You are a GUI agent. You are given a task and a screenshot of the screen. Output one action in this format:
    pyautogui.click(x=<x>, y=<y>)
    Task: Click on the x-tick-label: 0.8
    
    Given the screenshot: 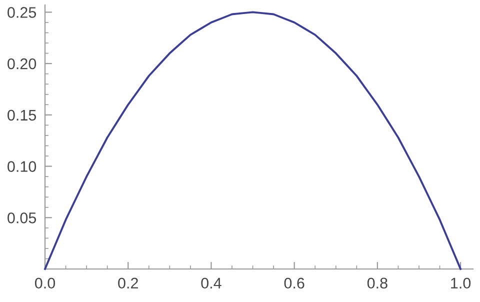 What is the action you would take?
    pyautogui.click(x=377, y=283)
    